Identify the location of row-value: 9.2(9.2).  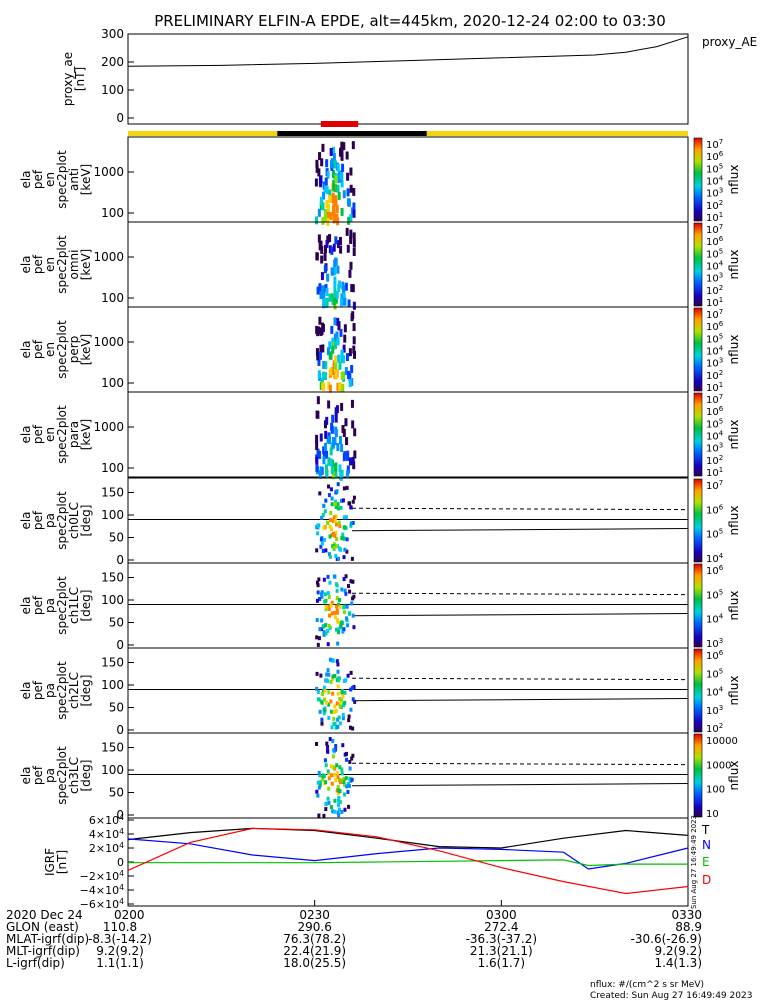
(678, 951).